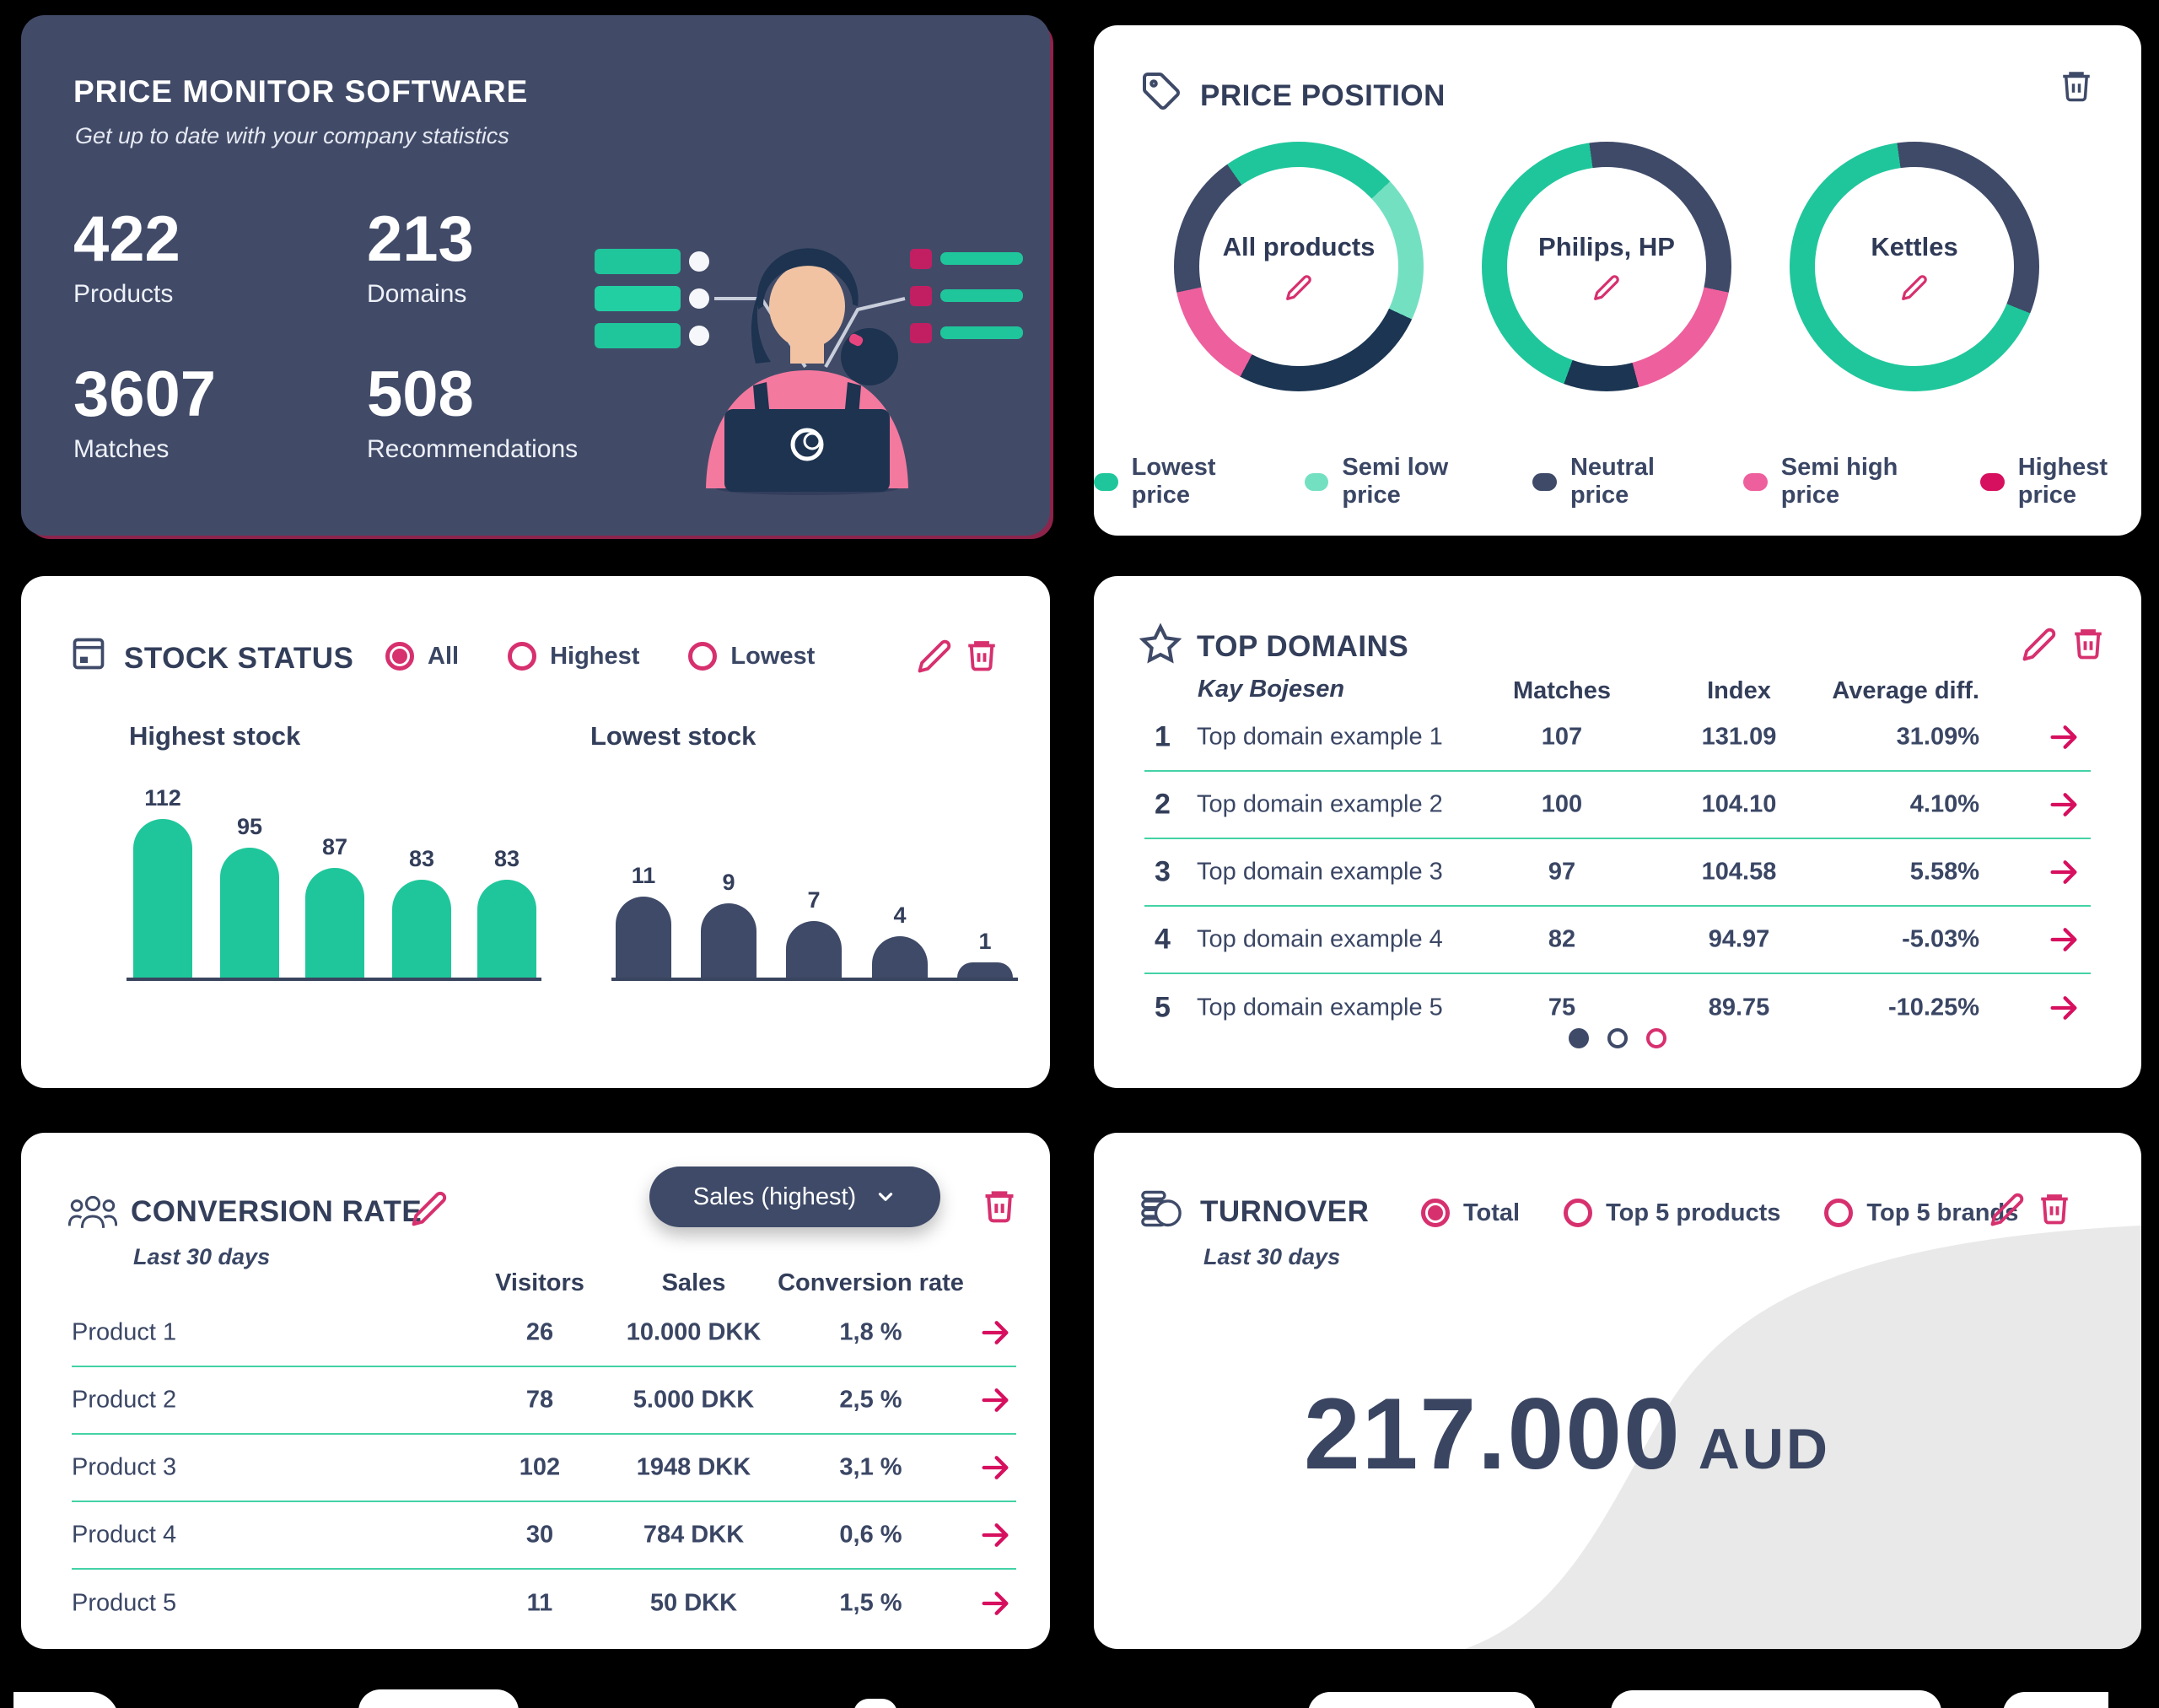 This screenshot has width=2159, height=1708. What do you see at coordinates (1160, 643) in the screenshot?
I see `star-icon` at bounding box center [1160, 643].